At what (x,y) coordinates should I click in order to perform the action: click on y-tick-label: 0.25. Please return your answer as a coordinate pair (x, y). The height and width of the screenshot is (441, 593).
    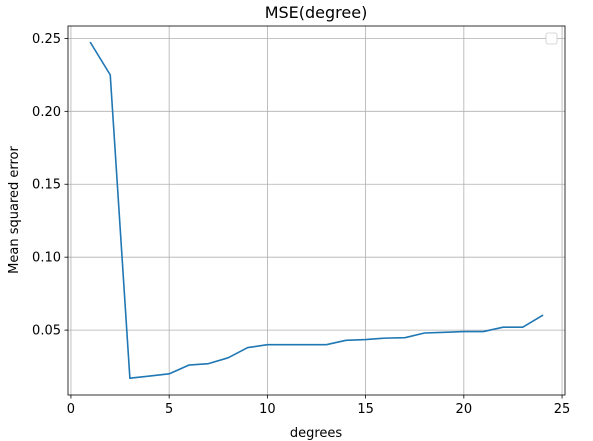
    Looking at the image, I should click on (46, 39).